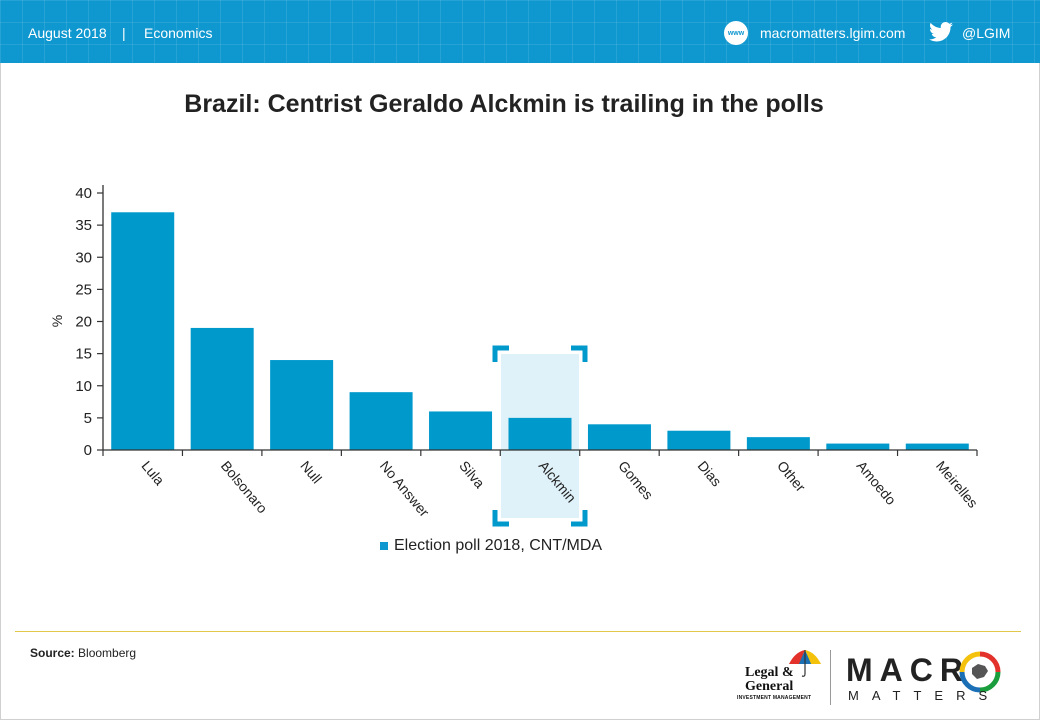  What do you see at coordinates (384, 546) in the screenshot?
I see `legend-swatch` at bounding box center [384, 546].